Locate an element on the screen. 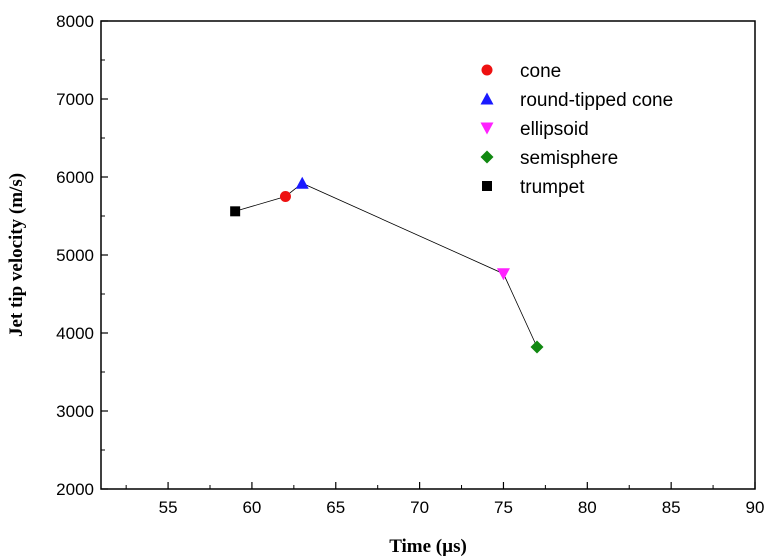  y-tick-label: 5000 is located at coordinates (75, 255).